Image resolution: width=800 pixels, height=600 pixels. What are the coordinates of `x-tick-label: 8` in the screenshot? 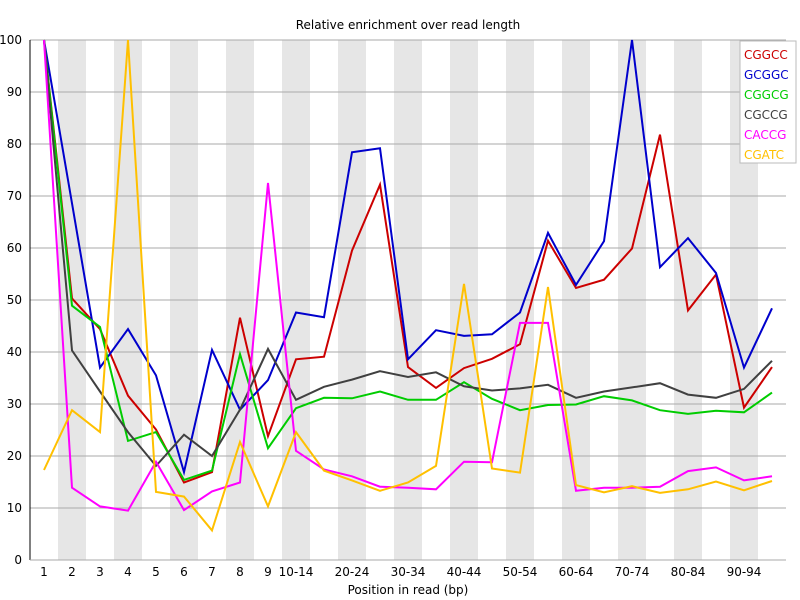 It's located at (240, 572).